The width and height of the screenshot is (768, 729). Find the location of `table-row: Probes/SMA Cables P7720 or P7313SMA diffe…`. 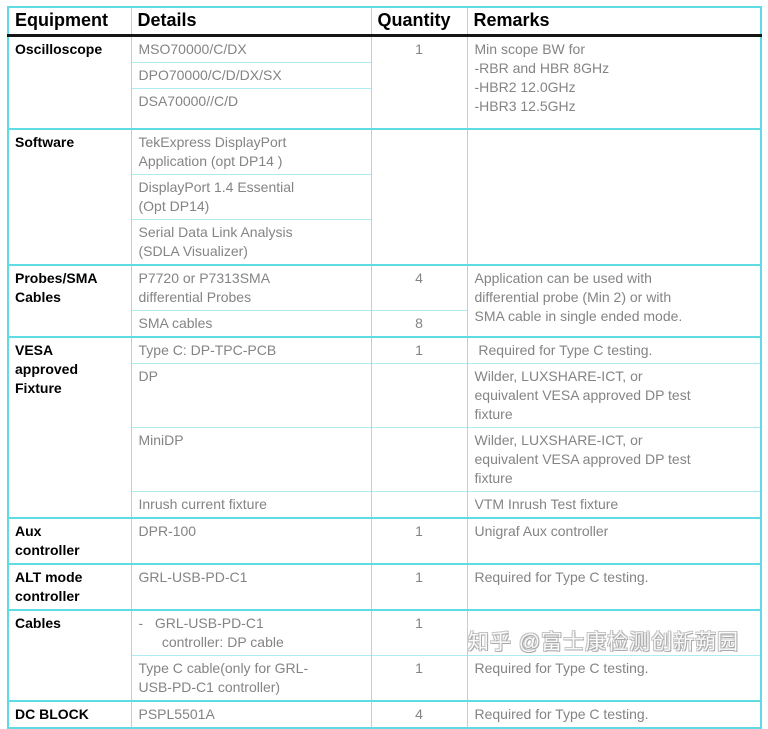

table-row: Probes/SMA Cables P7720 or P7313SMA diffe… is located at coordinates (384, 300).